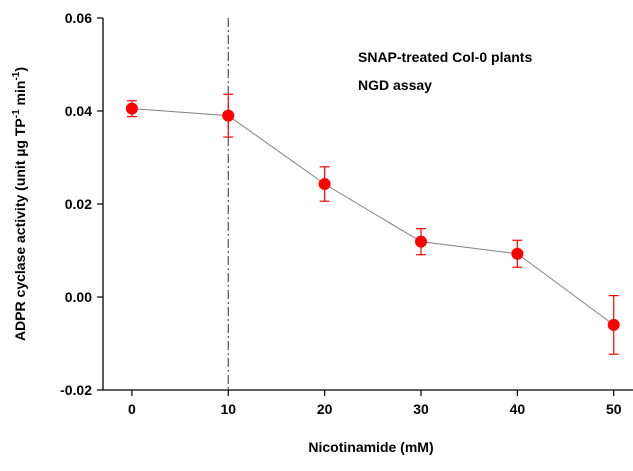  Describe the element at coordinates (421, 409) in the screenshot. I see `x-tick-label: 30` at that location.